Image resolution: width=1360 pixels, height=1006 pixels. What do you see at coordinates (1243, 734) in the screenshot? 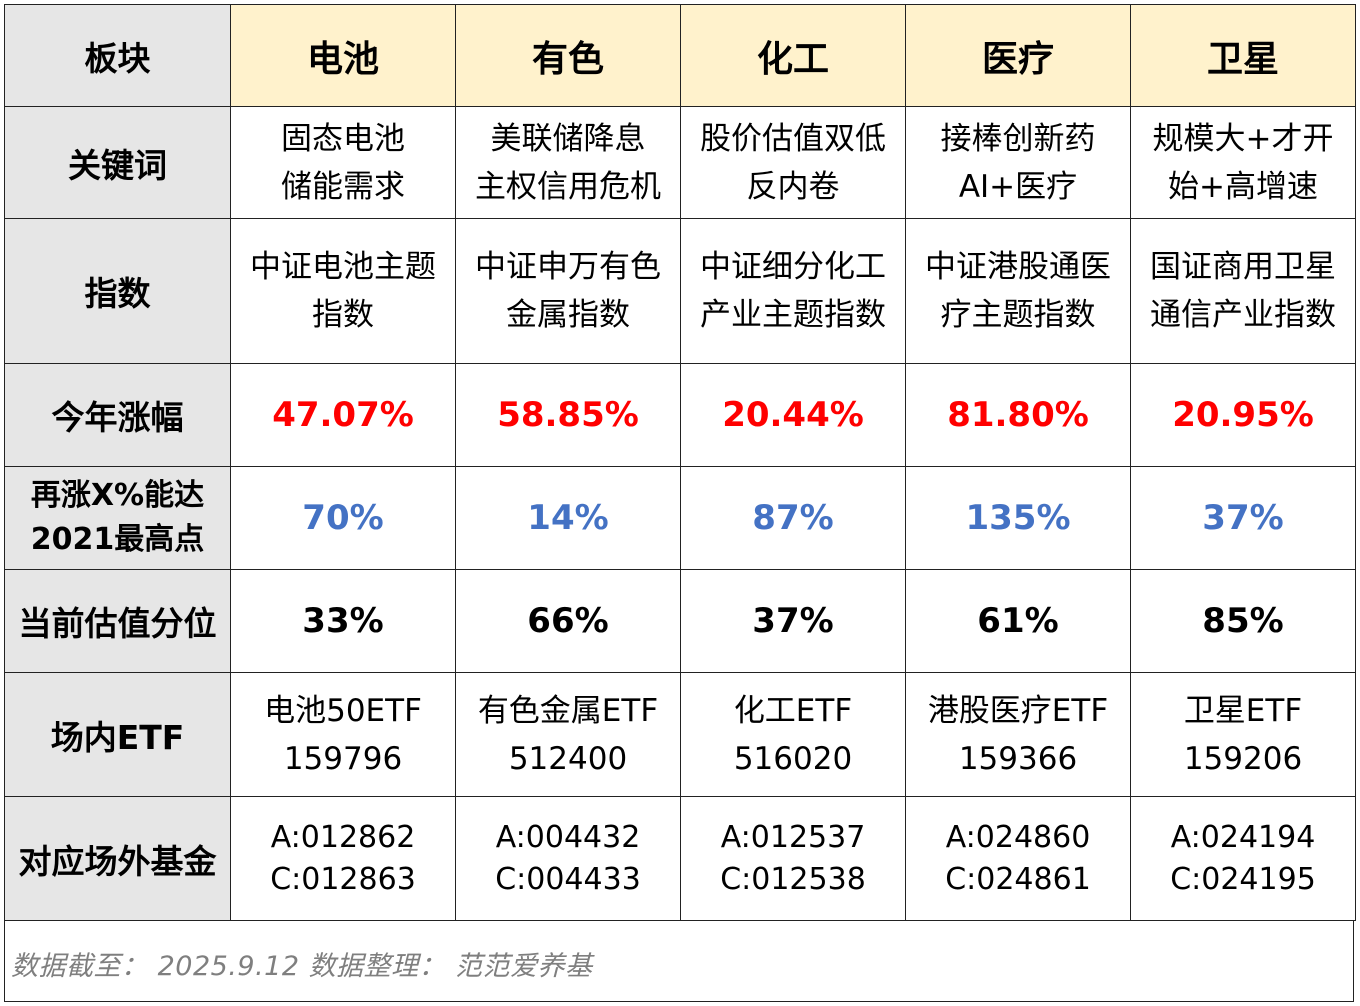
I see `etf-cell: 卫星ETF 159206` at bounding box center [1243, 734].